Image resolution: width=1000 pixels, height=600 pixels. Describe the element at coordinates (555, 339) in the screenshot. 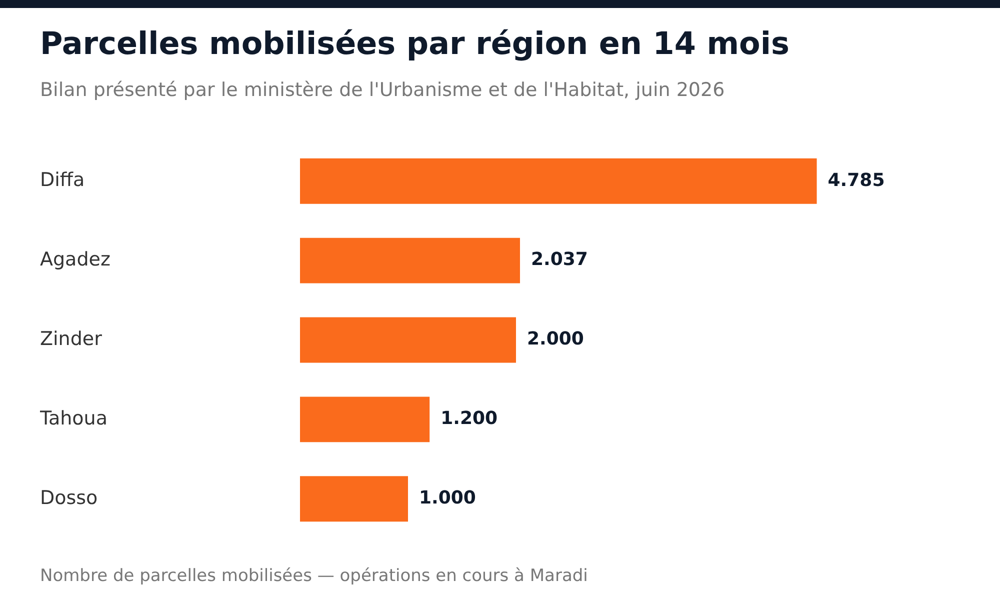

I see `data-label: 2.000` at that location.